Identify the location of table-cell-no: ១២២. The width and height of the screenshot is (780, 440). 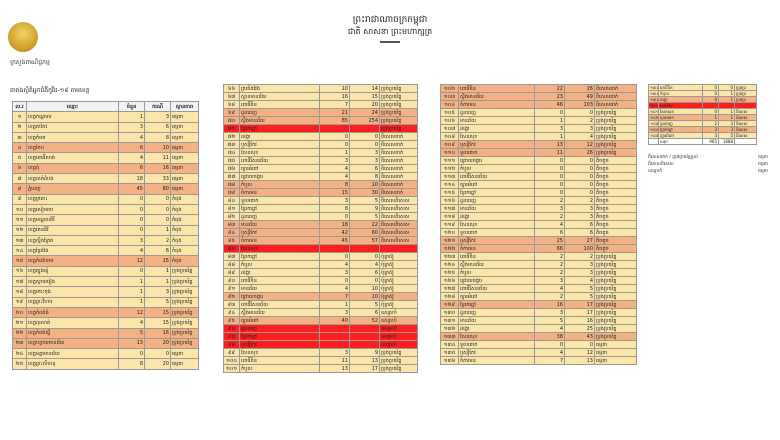
(449, 248).